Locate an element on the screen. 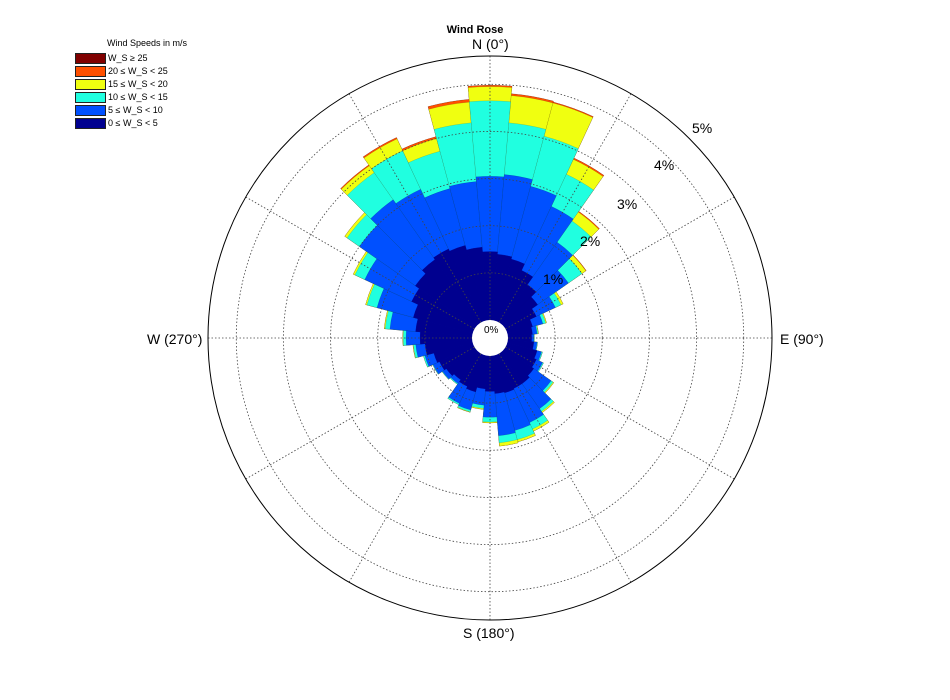  east-label: E (90°) is located at coordinates (802, 339).